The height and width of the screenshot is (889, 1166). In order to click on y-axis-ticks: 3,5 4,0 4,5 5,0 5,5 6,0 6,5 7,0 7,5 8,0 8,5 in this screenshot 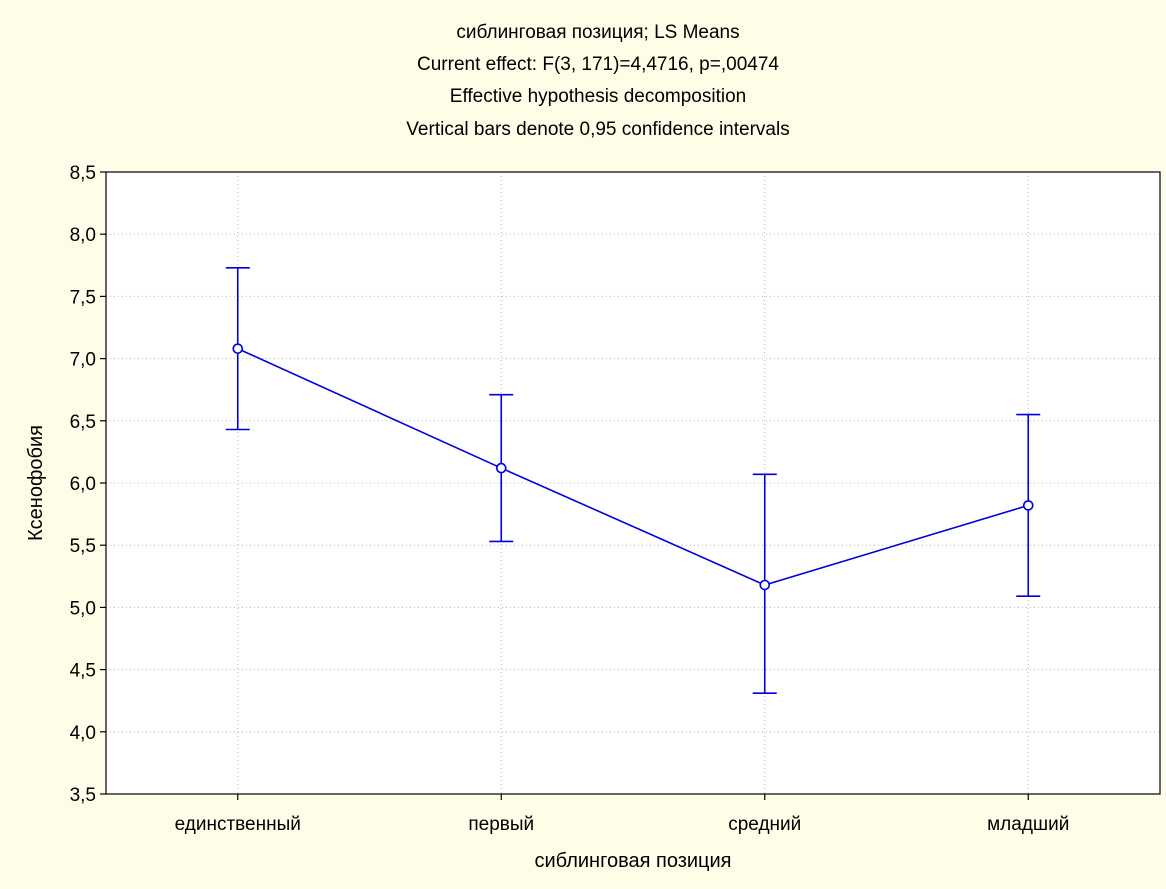, I will do `click(88, 484)`.